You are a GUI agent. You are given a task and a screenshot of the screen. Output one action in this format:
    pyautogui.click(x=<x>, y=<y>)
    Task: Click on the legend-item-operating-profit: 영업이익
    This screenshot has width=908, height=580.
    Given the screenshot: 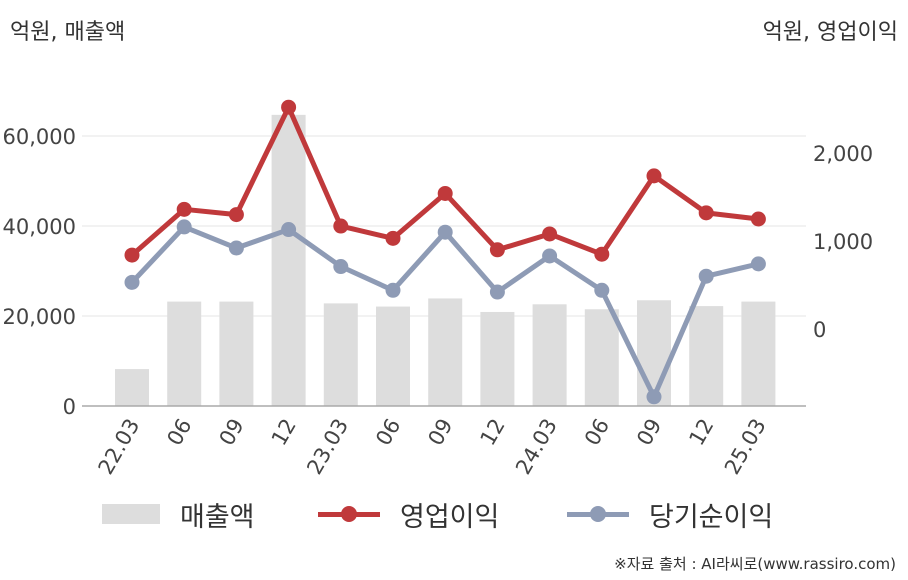 What is the action you would take?
    pyautogui.click(x=408, y=514)
    